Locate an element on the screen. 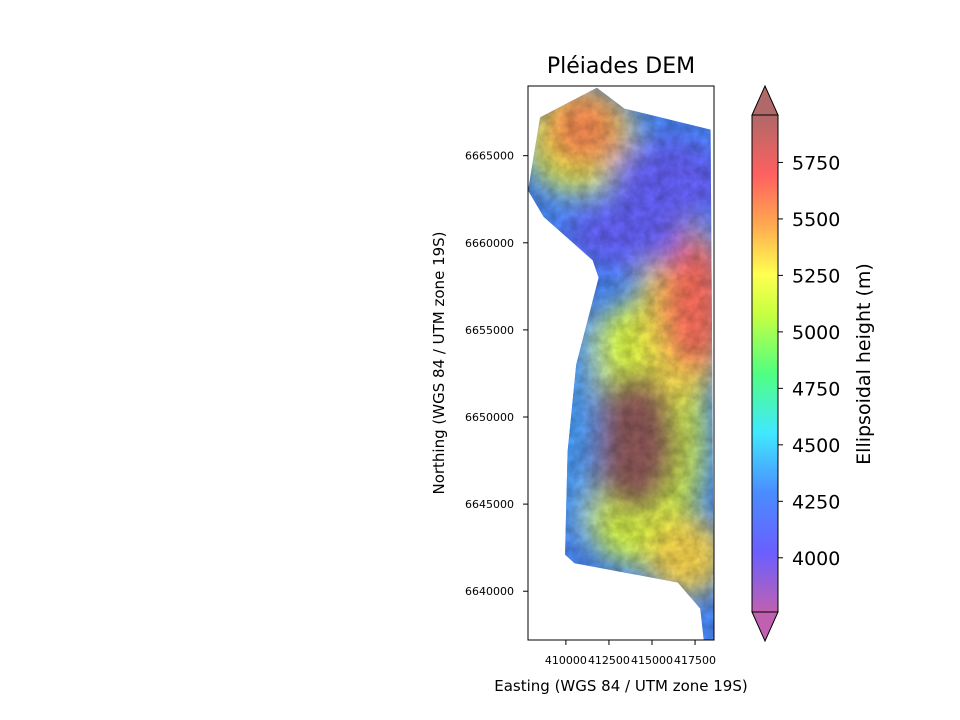 Image resolution: width=960 pixels, height=720 pixels. colorbar-outline is located at coordinates (765, 363).